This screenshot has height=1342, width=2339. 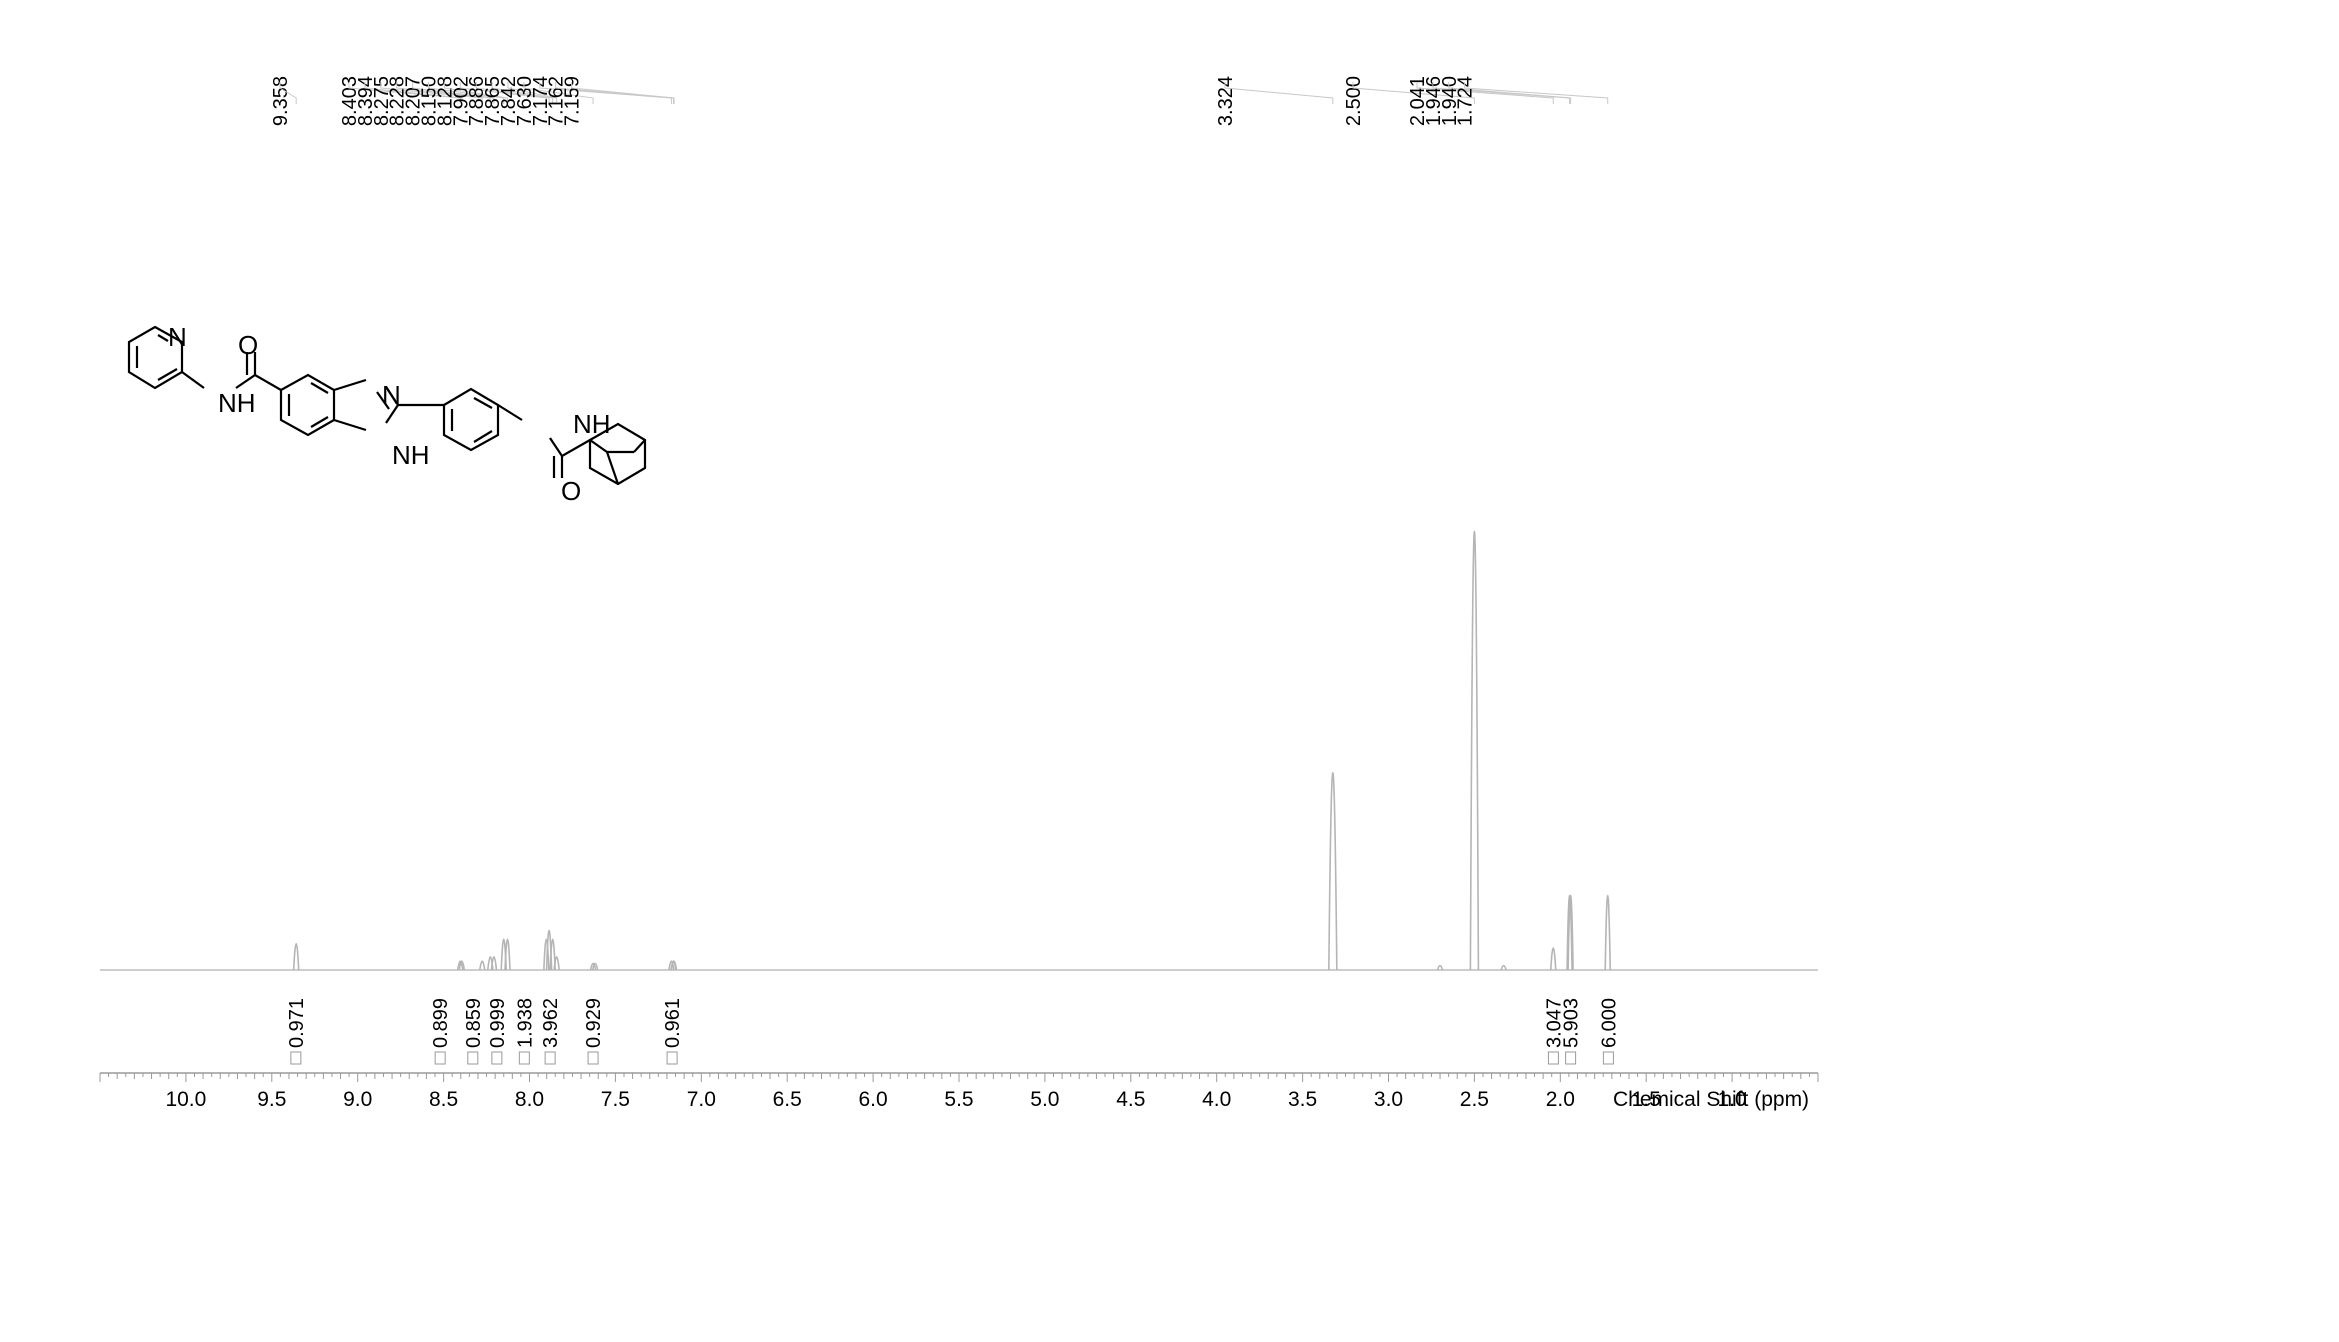 What do you see at coordinates (571, 491) in the screenshot?
I see `molecule-atom-o-anilide: O` at bounding box center [571, 491].